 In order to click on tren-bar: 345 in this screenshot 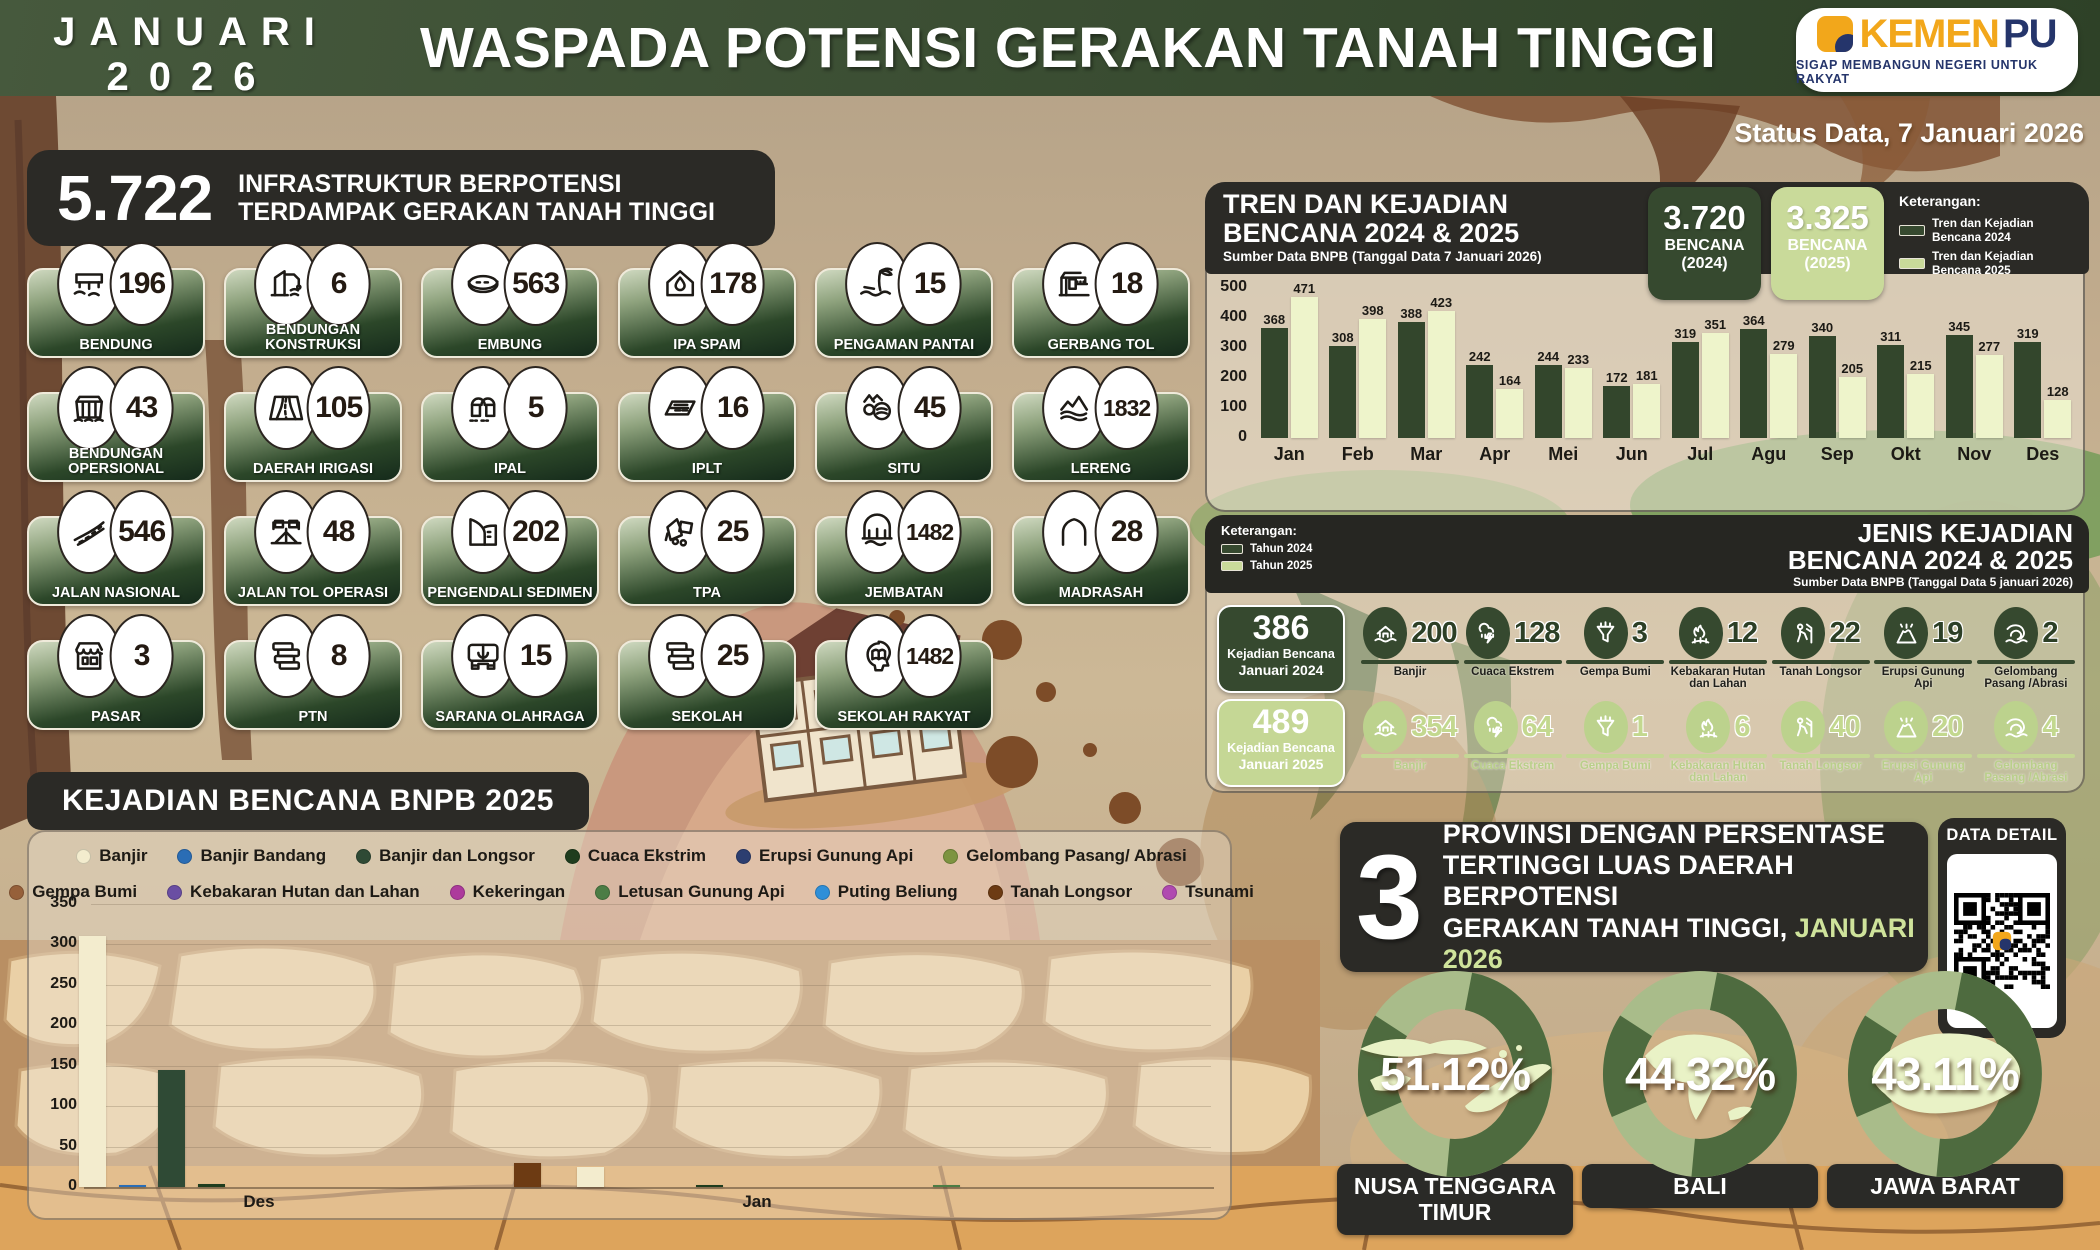, I will do `click(1959, 378)`.